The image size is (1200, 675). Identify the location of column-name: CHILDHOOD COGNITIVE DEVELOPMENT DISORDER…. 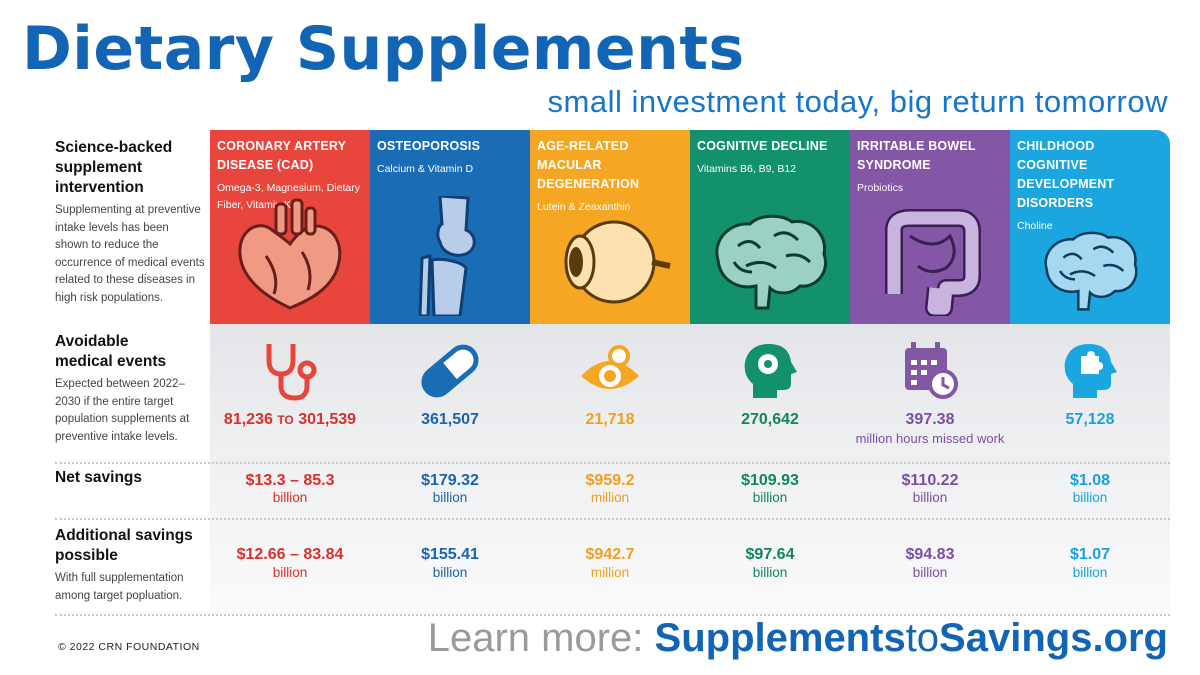
(1066, 174).